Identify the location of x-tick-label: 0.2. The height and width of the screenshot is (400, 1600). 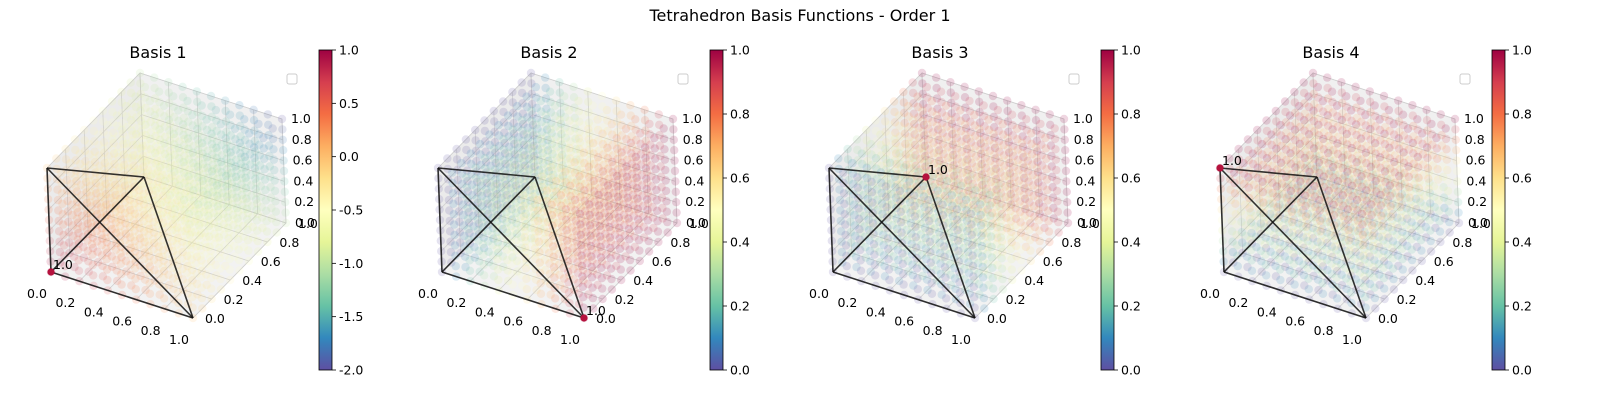
(847, 302).